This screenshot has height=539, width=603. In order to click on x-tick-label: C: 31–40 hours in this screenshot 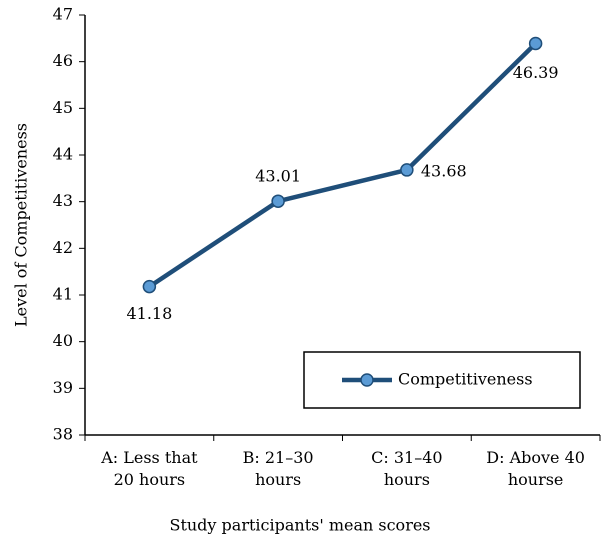, I will do `click(407, 468)`.